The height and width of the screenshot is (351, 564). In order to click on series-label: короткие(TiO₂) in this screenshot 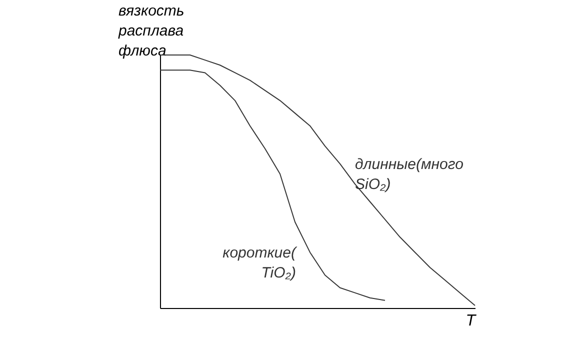, I will do `click(260, 263)`.